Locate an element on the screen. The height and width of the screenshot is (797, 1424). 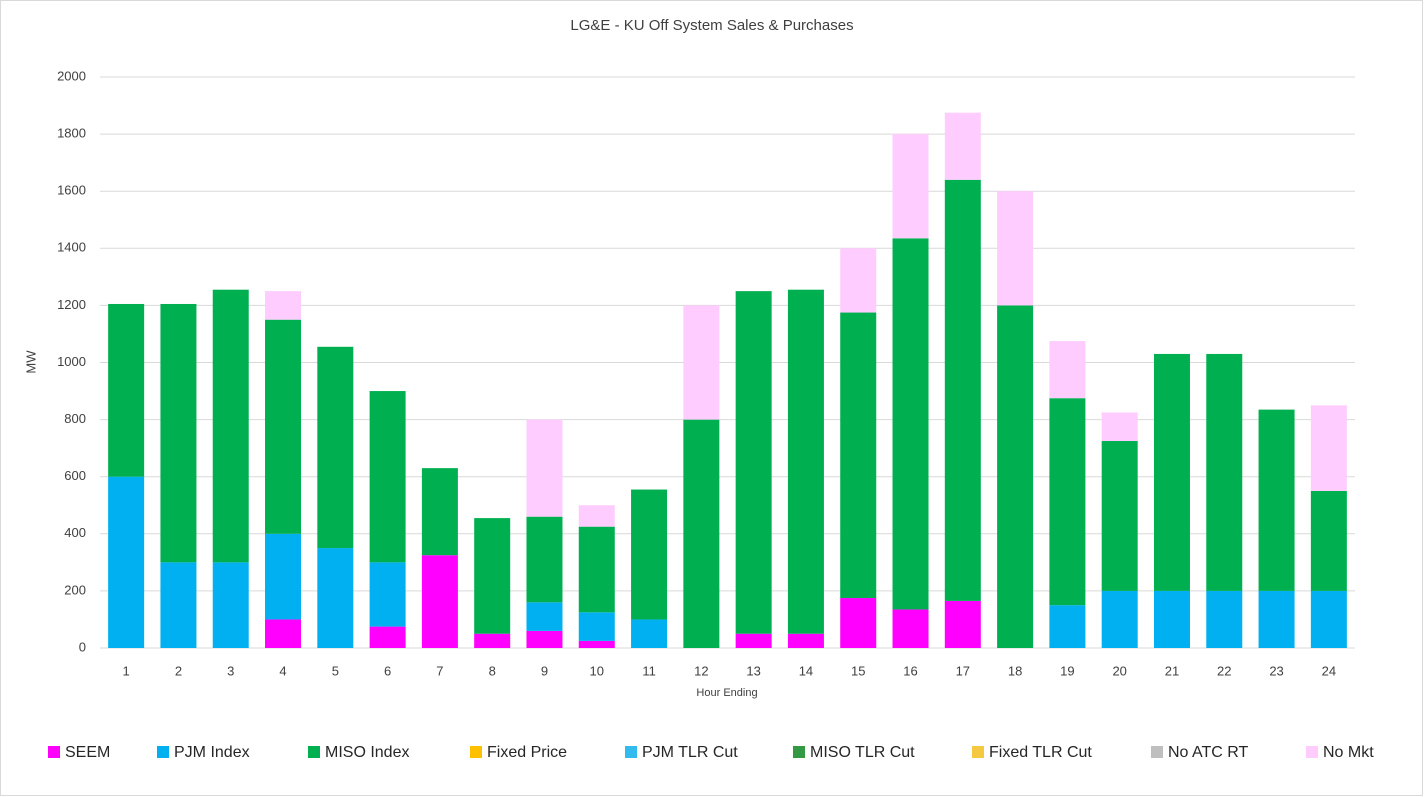
x-tick-label: 17 is located at coordinates (963, 670).